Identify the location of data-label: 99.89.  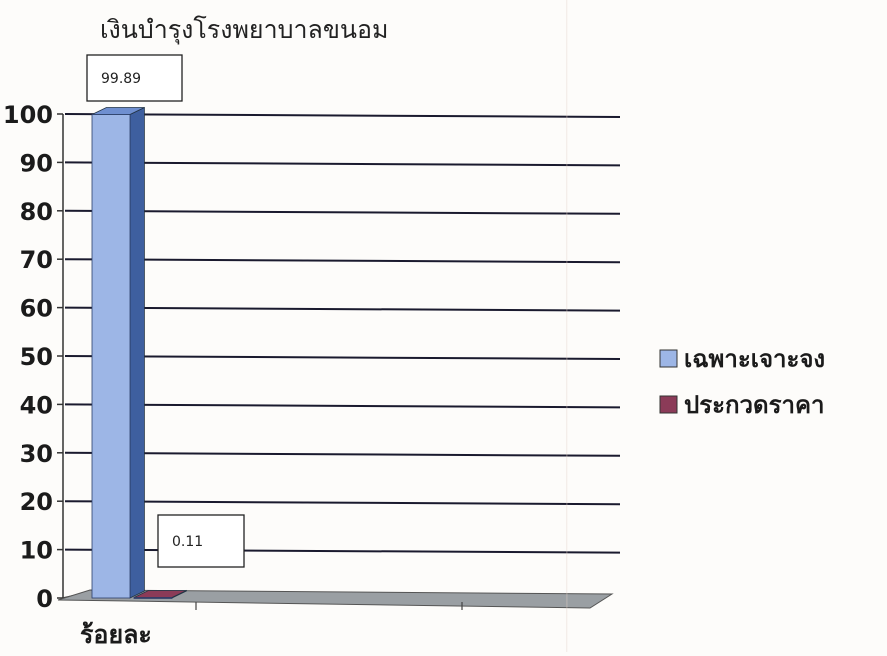
(121, 79).